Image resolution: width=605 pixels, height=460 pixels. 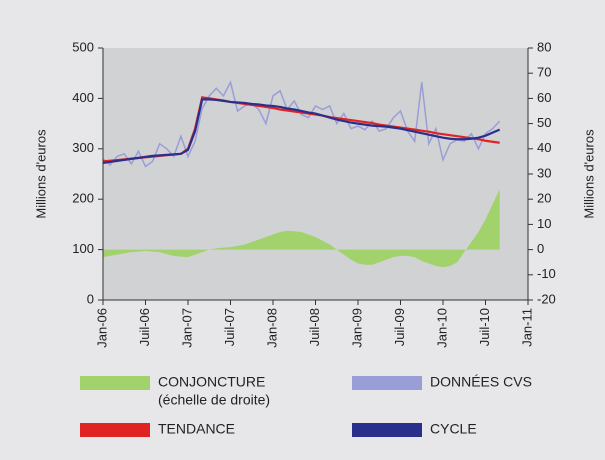 What do you see at coordinates (544, 97) in the screenshot?
I see `y2-tick-label: 60` at bounding box center [544, 97].